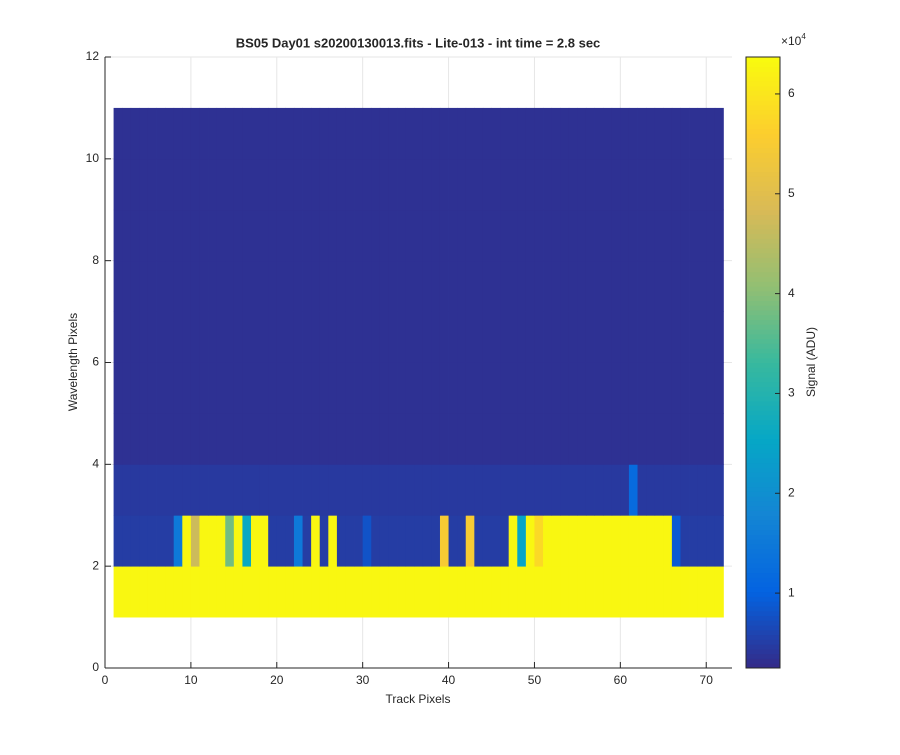 The height and width of the screenshot is (755, 900). What do you see at coordinates (418, 699) in the screenshot?
I see `x-axis-label: Track Pixels` at bounding box center [418, 699].